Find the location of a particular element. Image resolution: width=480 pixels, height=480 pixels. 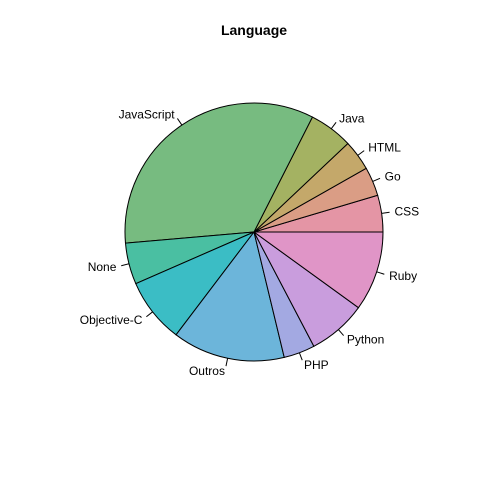

label-tick-outros is located at coordinates (227, 362).